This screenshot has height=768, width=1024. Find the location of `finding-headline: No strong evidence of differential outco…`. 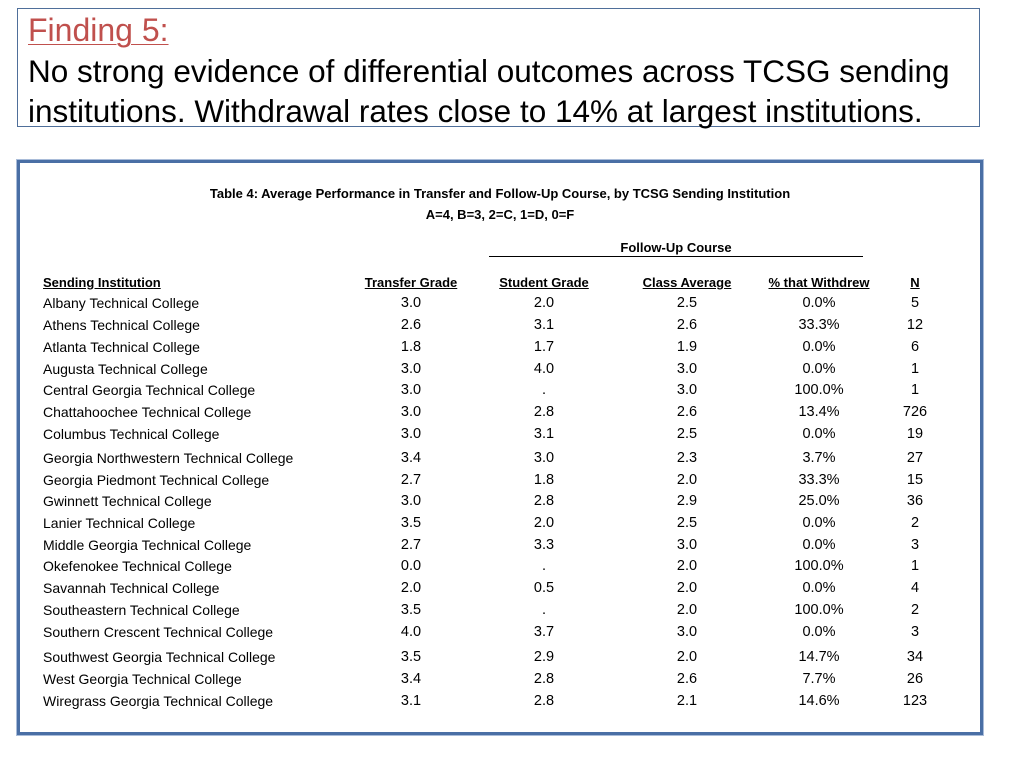

finding-headline: No strong evidence of differential outco… is located at coordinates (489, 91).